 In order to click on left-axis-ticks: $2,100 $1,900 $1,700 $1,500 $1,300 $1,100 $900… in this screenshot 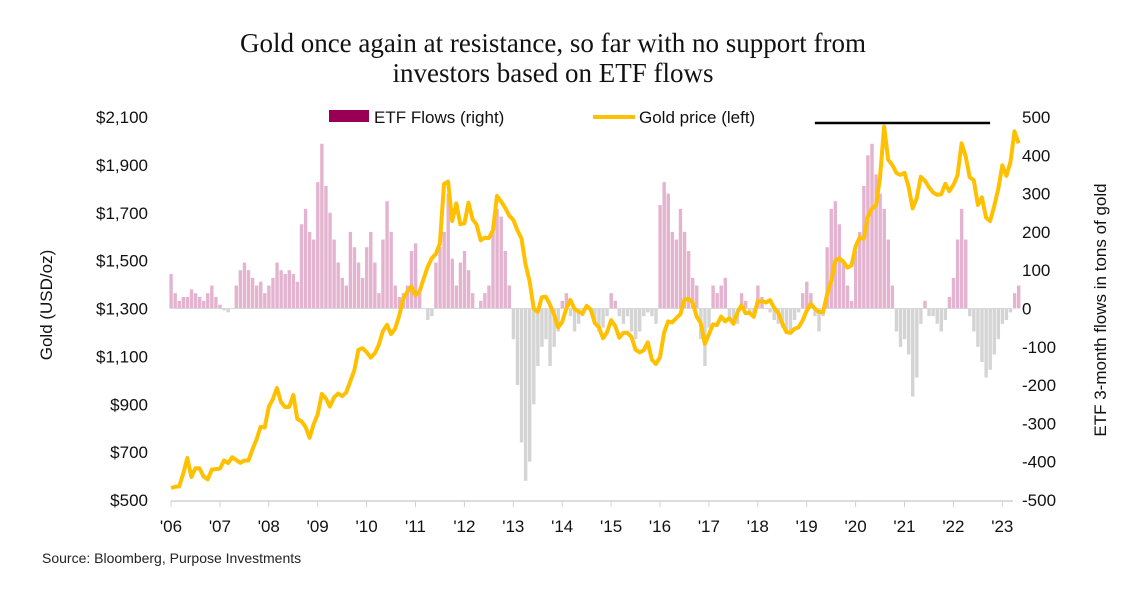, I will do `click(122, 309)`.